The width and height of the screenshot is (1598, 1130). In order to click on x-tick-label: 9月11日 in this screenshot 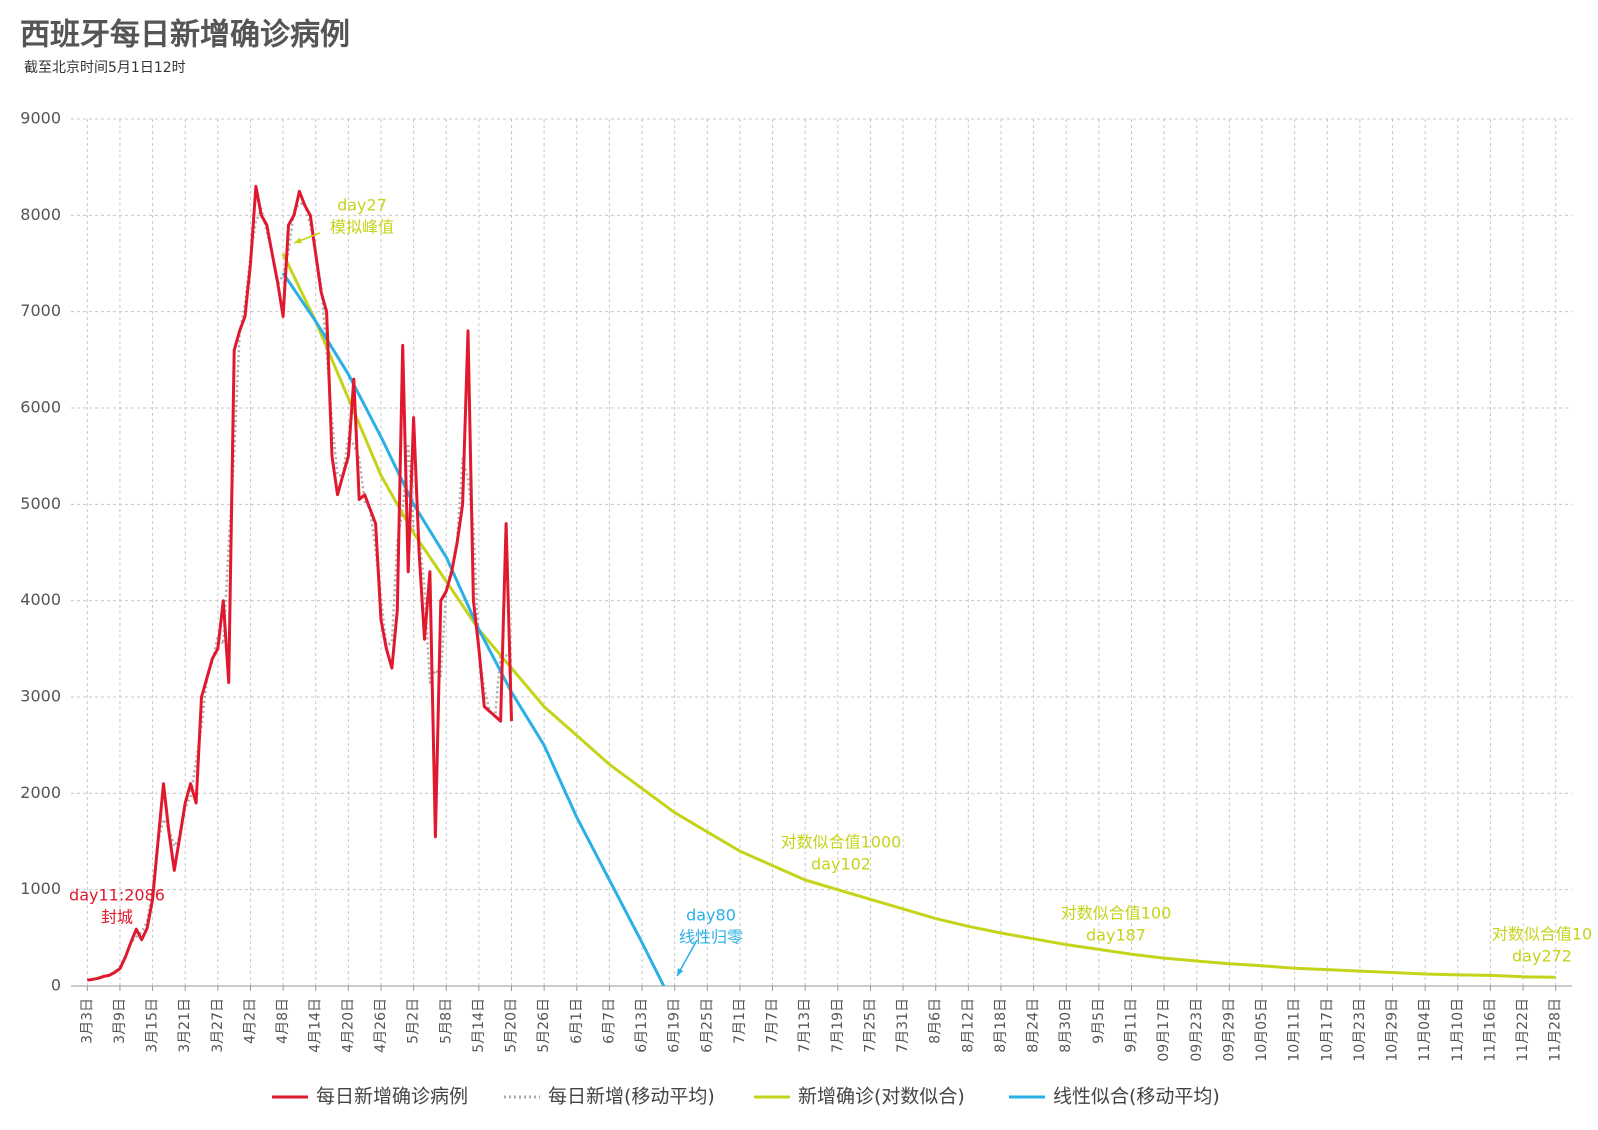, I will do `click(1131, 1025)`.